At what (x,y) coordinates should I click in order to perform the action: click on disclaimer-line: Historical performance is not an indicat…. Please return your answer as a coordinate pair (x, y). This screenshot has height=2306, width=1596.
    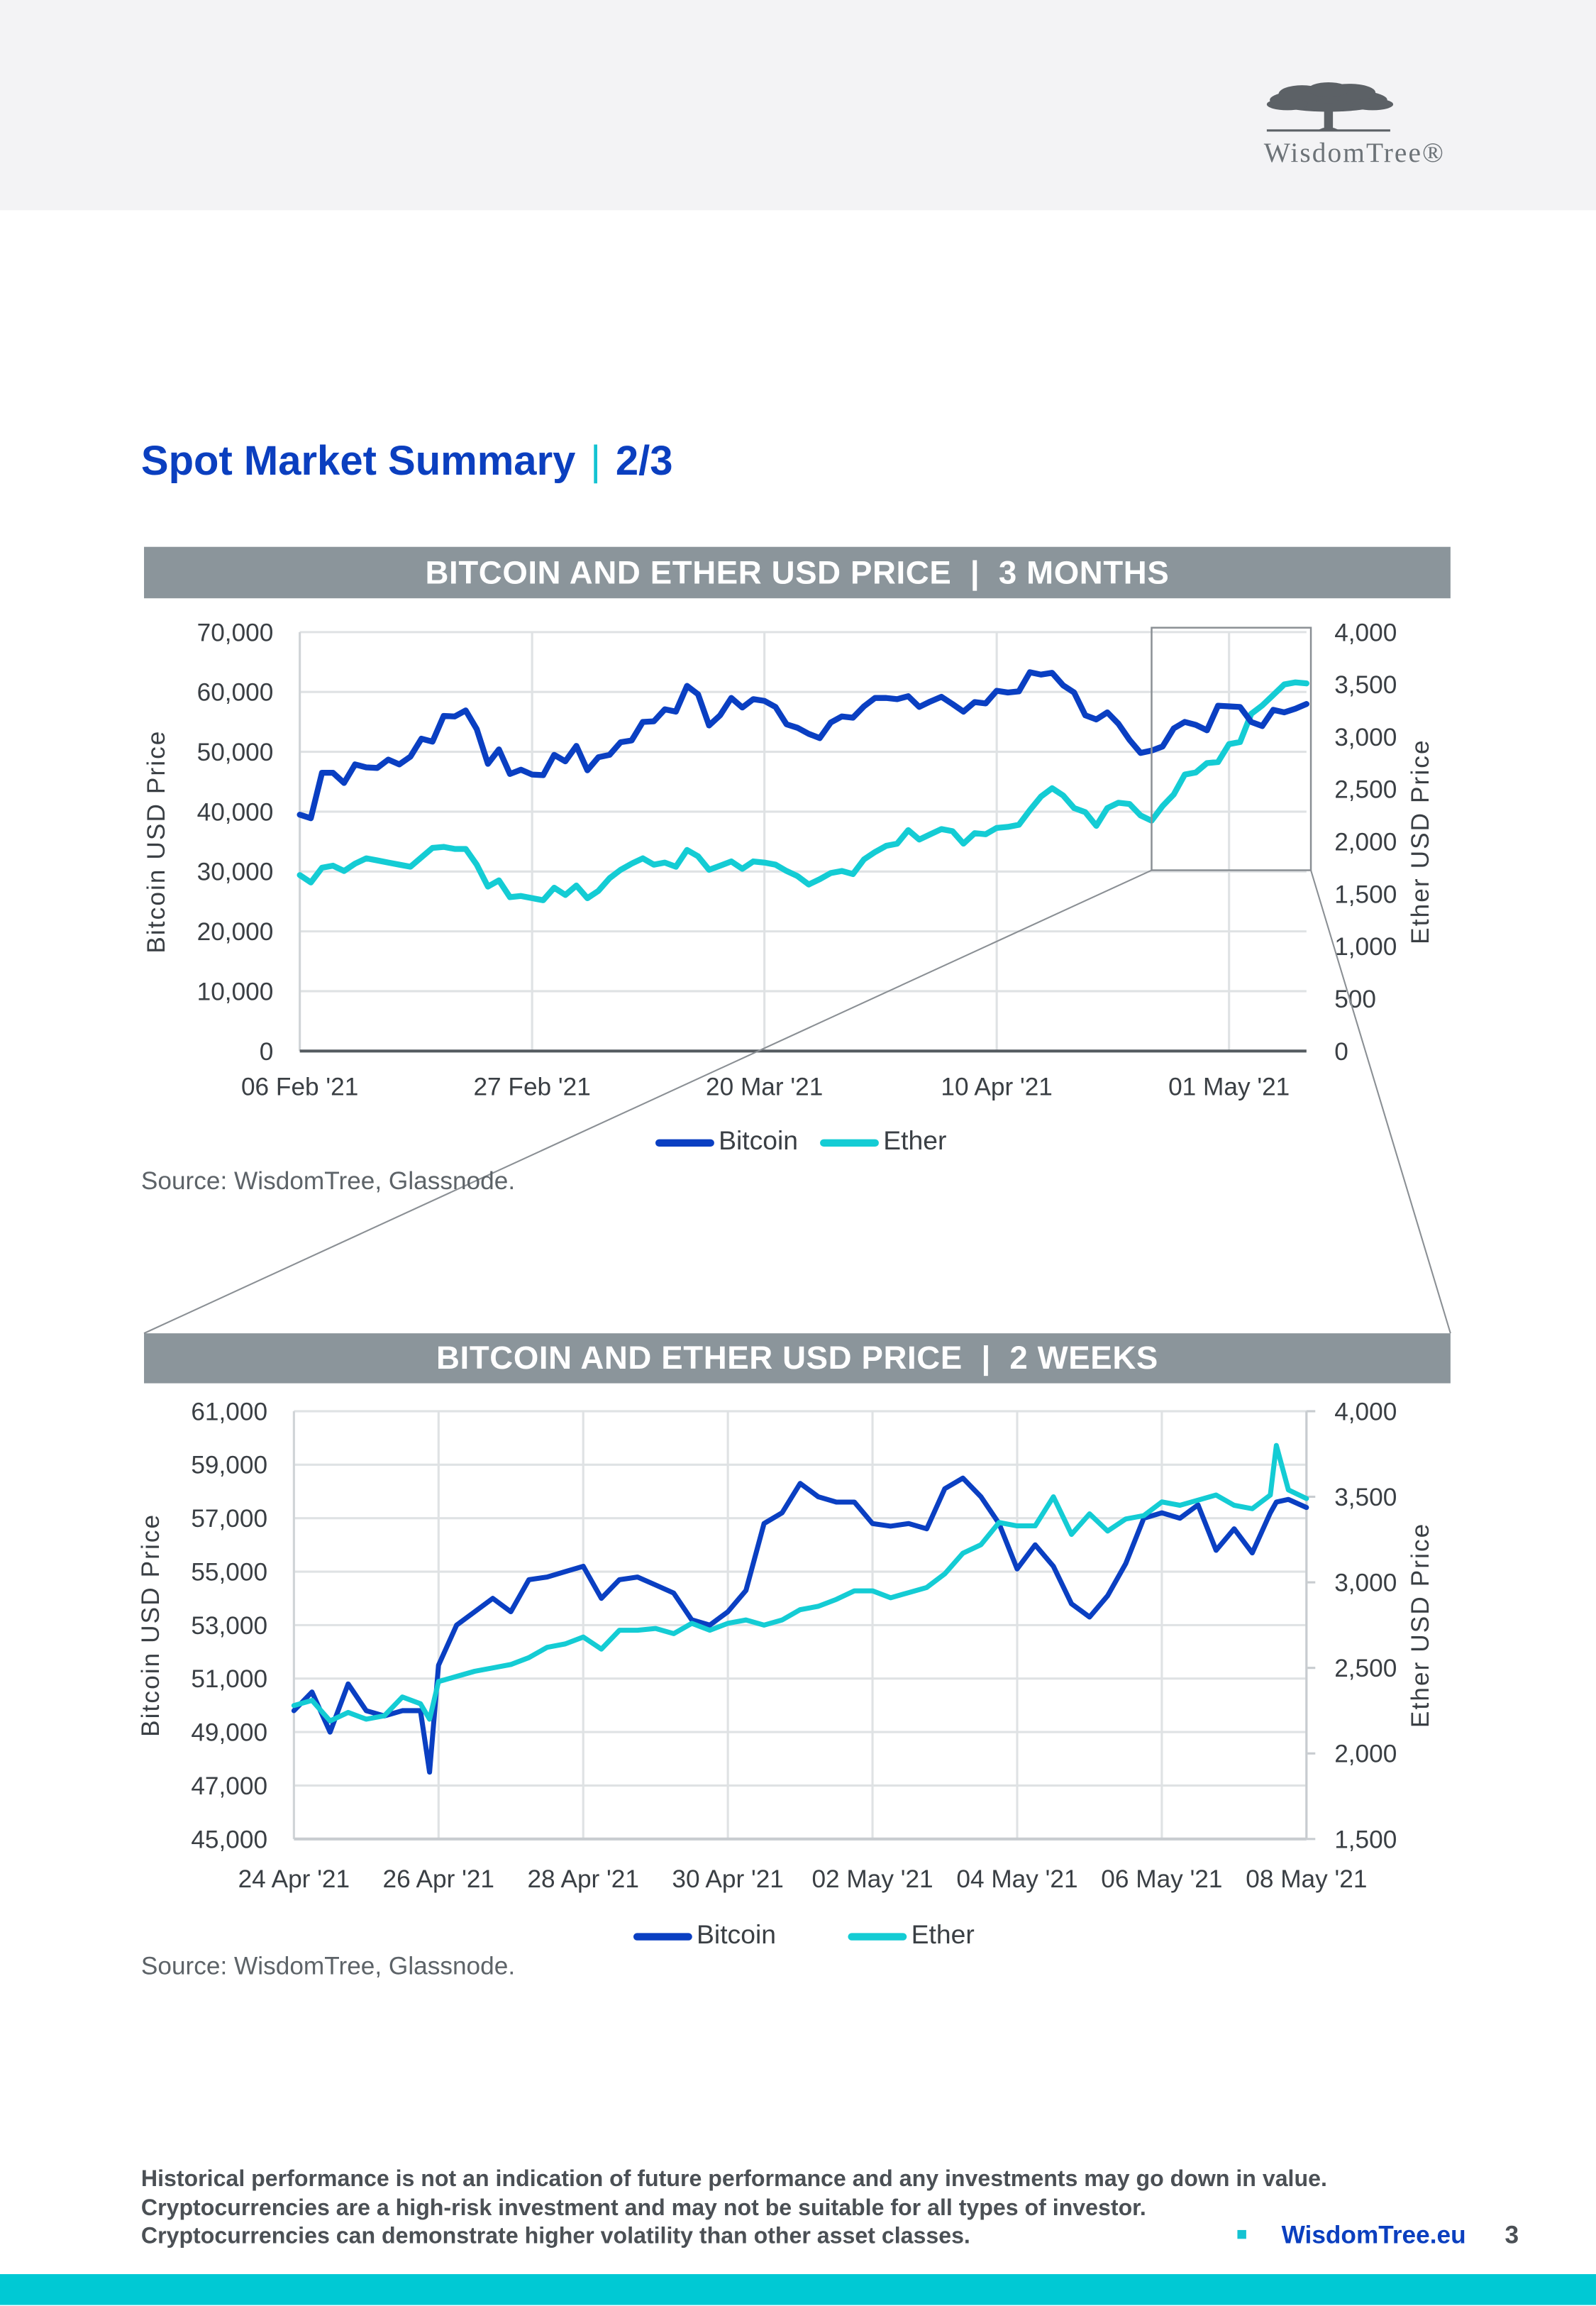
    Looking at the image, I should click on (733, 2179).